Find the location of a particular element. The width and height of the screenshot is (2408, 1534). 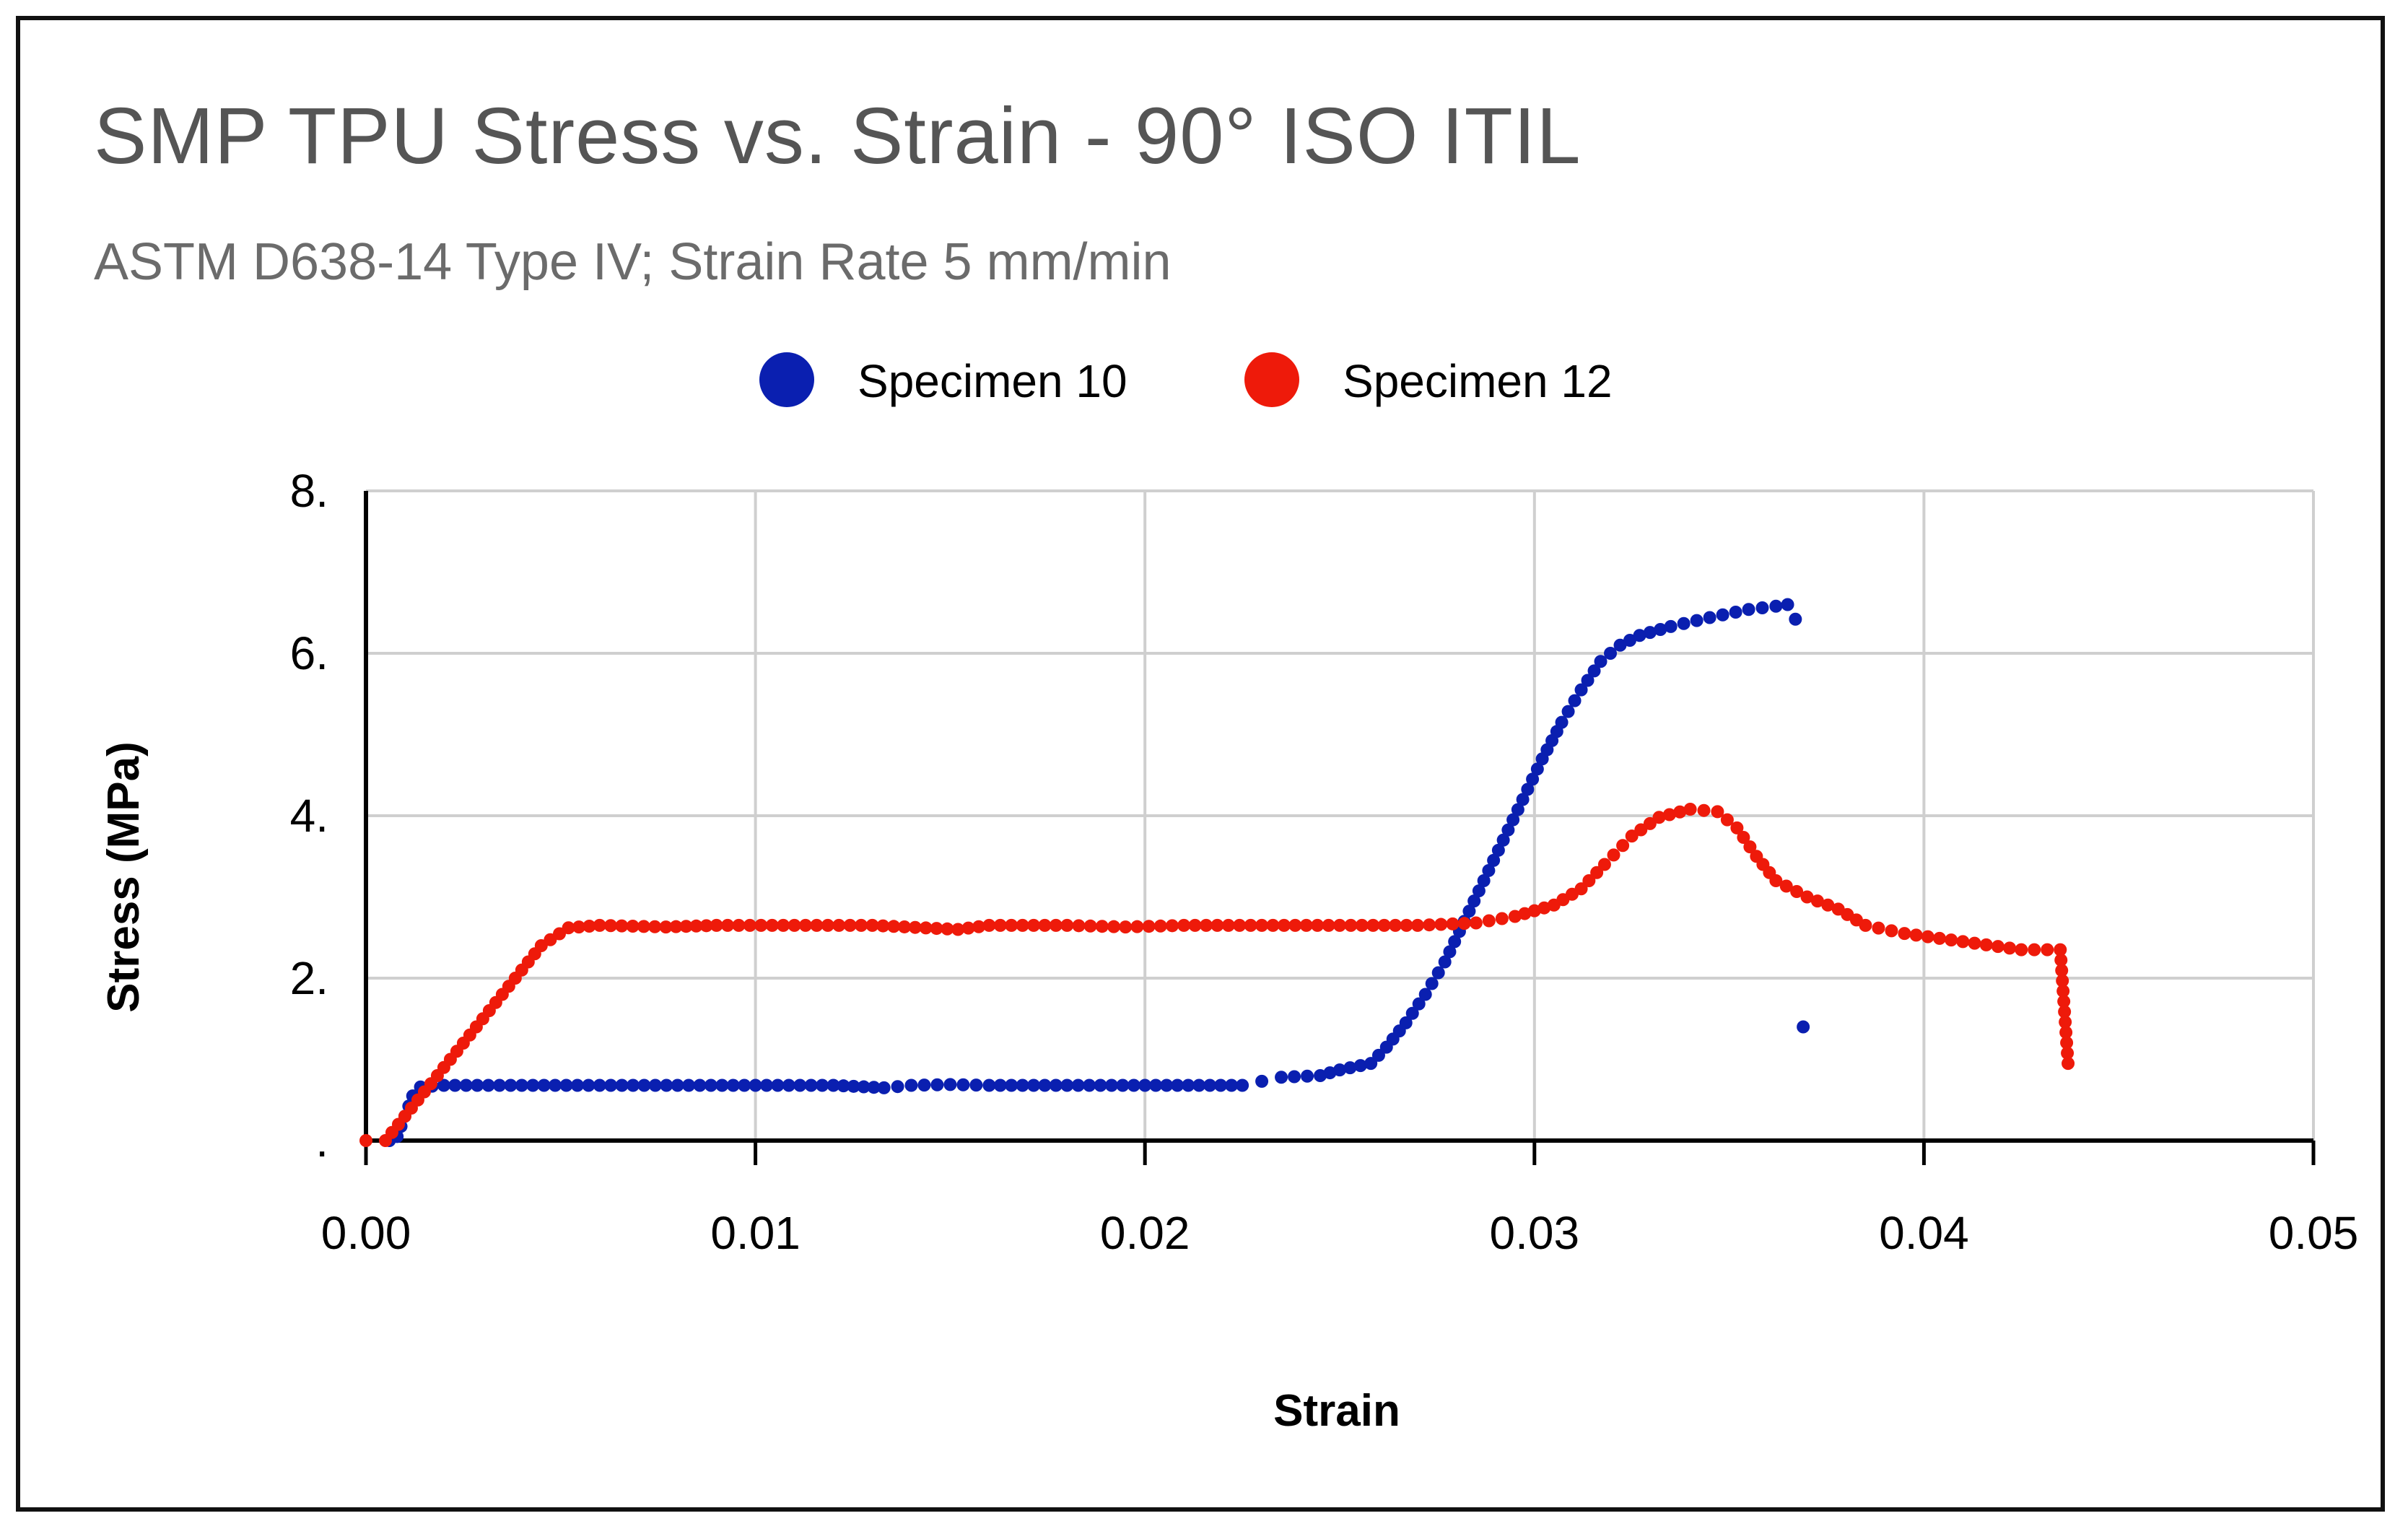

y-axis-title: Stress (MPa) is located at coordinates (124, 877).